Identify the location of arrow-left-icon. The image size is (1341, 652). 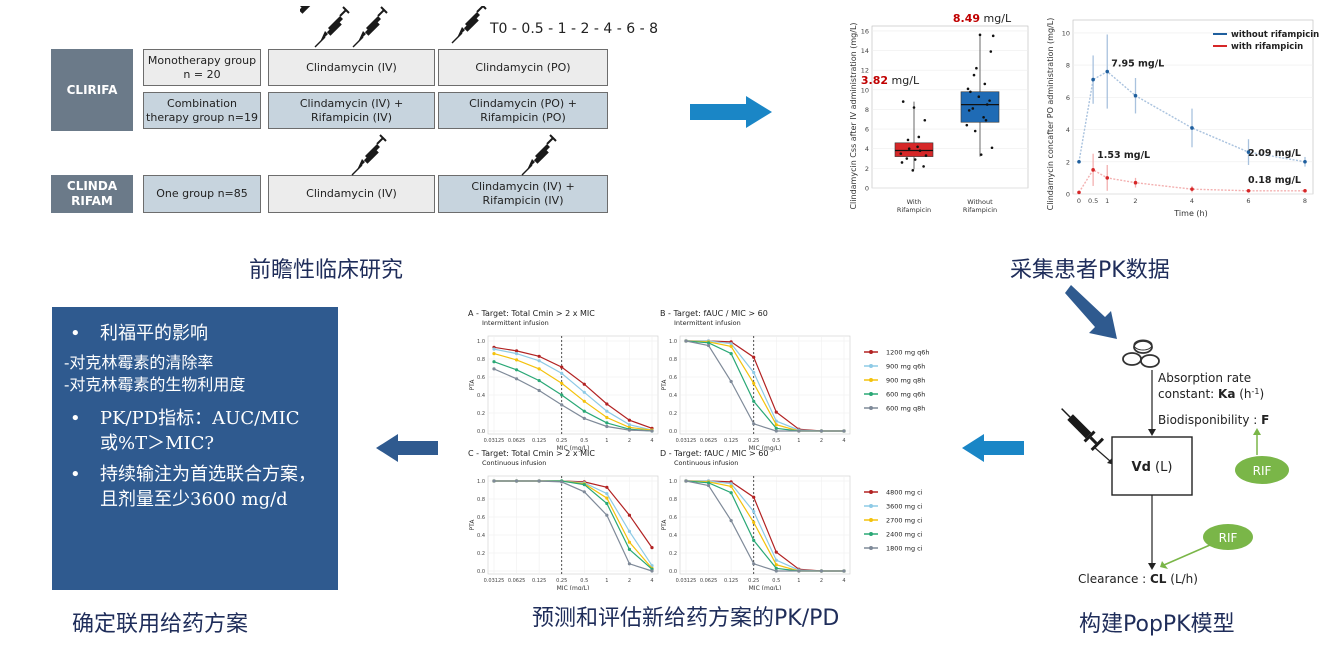
(407, 448).